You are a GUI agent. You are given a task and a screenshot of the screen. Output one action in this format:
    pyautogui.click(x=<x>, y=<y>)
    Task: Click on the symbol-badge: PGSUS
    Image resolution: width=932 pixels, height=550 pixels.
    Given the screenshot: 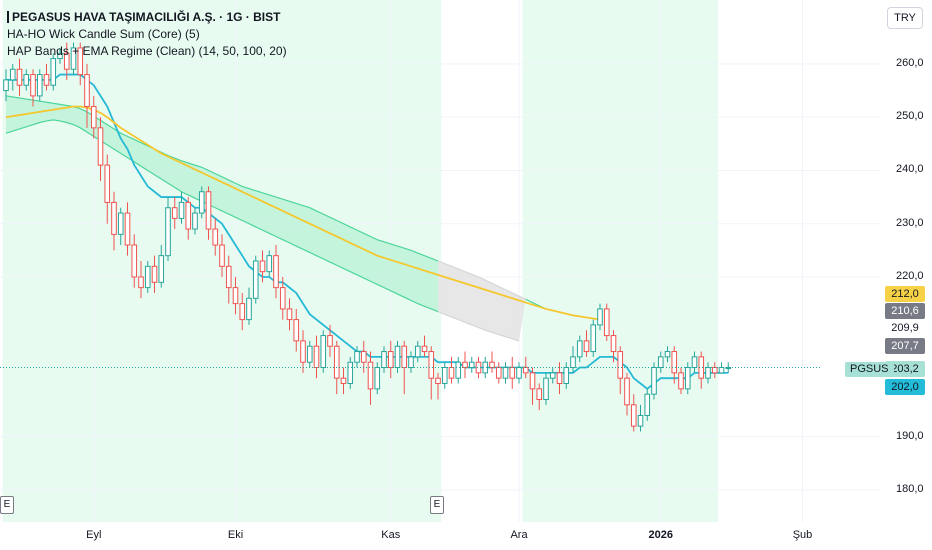 What is the action you would take?
    pyautogui.click(x=869, y=369)
    